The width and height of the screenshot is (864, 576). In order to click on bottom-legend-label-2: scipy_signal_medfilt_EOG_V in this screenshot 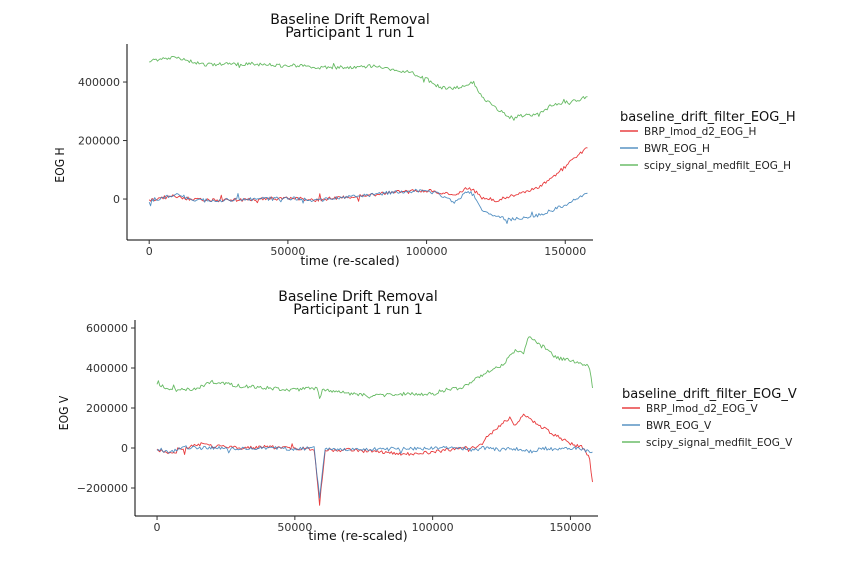, I will do `click(719, 443)`.